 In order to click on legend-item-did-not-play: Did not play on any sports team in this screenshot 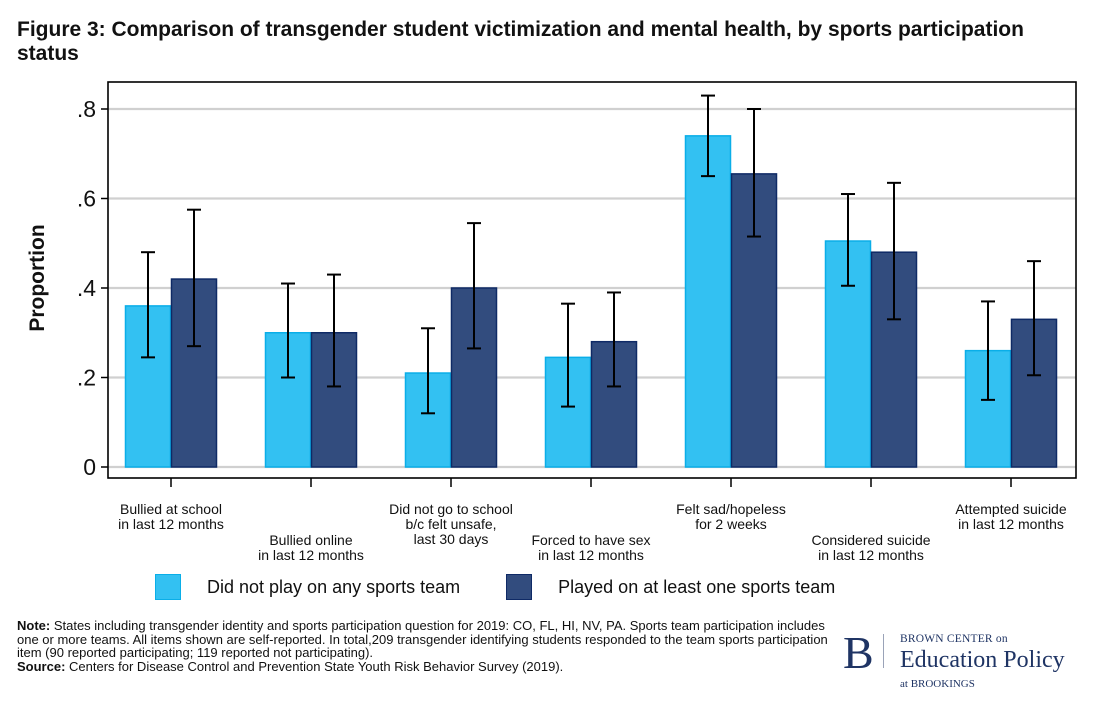, I will do `click(307, 587)`.